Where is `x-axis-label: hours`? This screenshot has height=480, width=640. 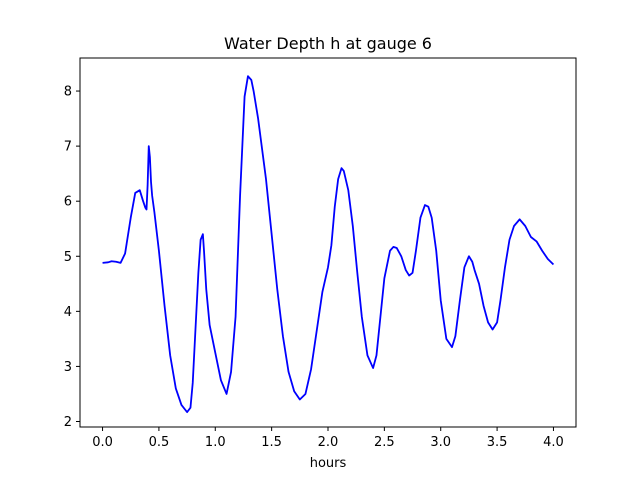 x-axis-label: hours is located at coordinates (328, 463).